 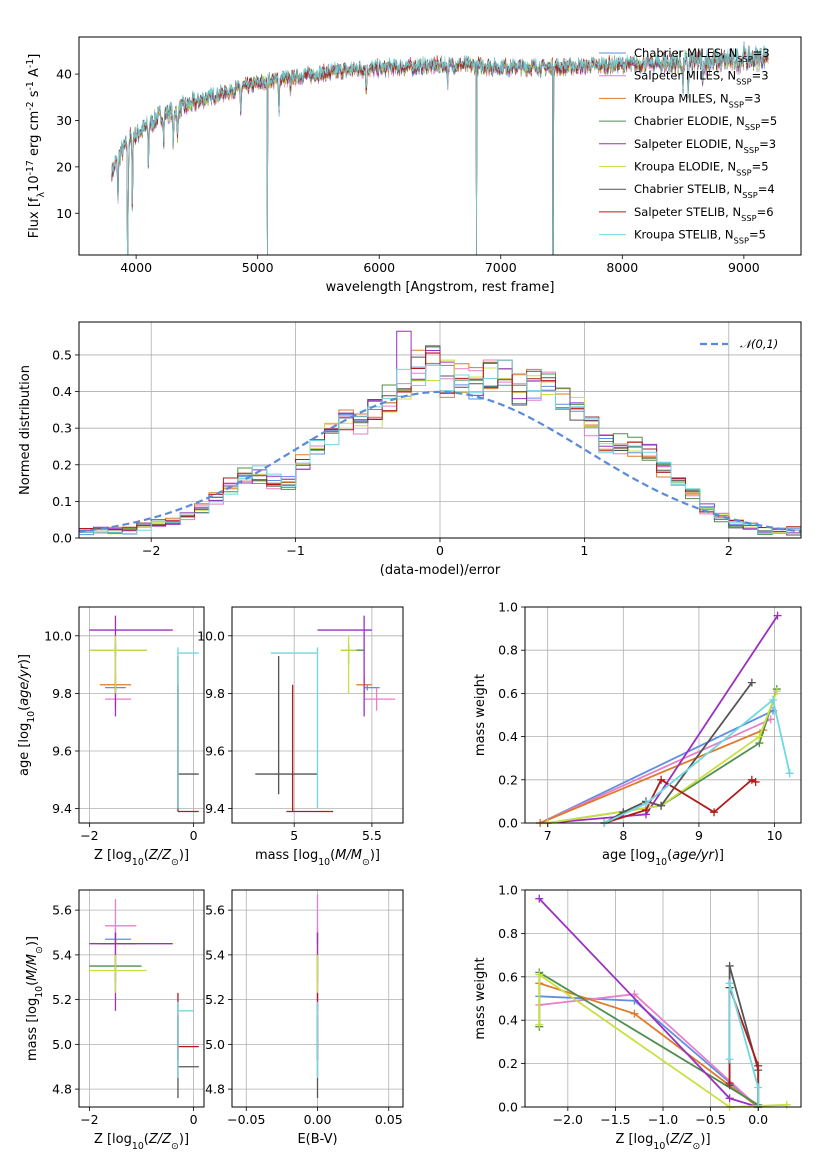 I want to click on legend-entry: Chabrier ELODIE, NSSP=5, so click(x=705, y=123).